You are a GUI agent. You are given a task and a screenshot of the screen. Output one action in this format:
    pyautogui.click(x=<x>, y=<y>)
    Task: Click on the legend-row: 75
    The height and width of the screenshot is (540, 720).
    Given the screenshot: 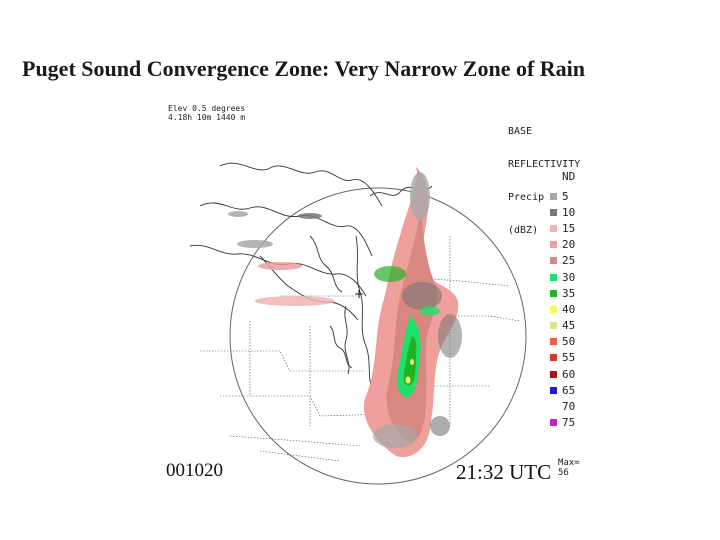 What is the action you would take?
    pyautogui.click(x=575, y=423)
    